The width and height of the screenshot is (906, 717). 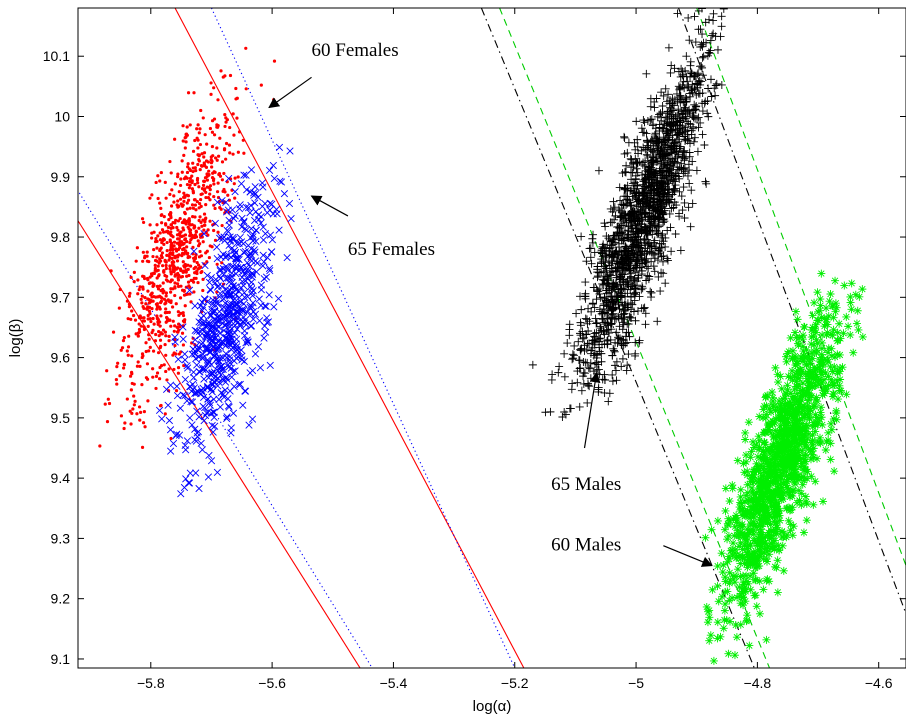 What do you see at coordinates (879, 683) in the screenshot?
I see `x-tick-label: −4.6` at bounding box center [879, 683].